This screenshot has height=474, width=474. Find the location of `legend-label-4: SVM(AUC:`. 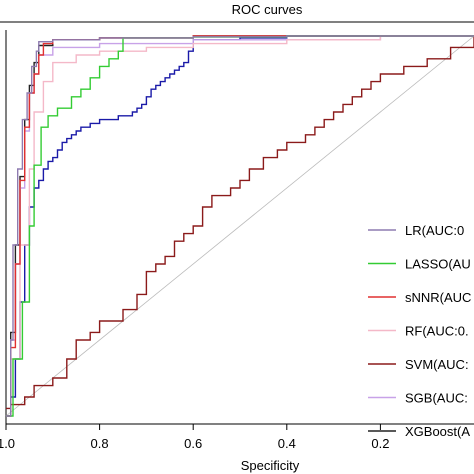

legend-label-4: SVM(AUC: is located at coordinates (437, 364).